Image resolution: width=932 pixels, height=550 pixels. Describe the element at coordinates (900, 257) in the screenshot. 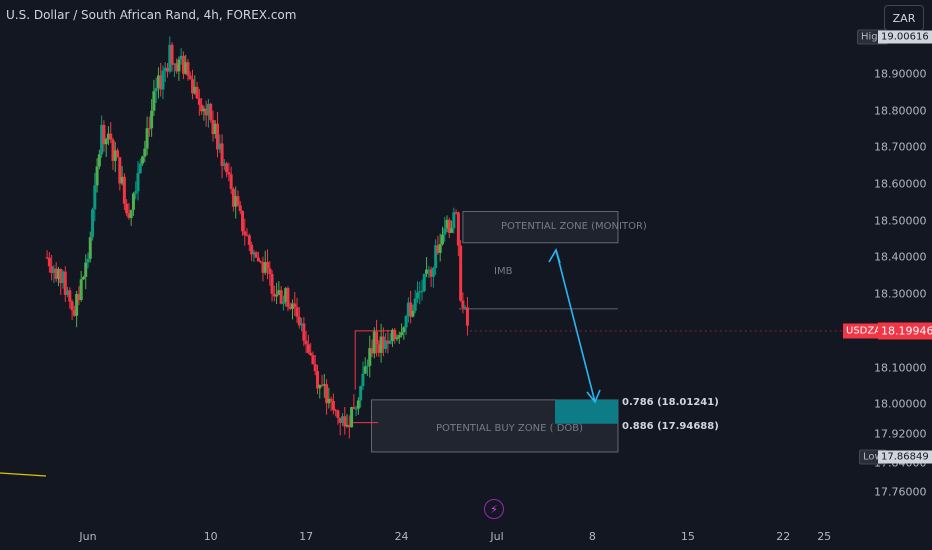

I see `y-tick-label: 18.40000` at that location.